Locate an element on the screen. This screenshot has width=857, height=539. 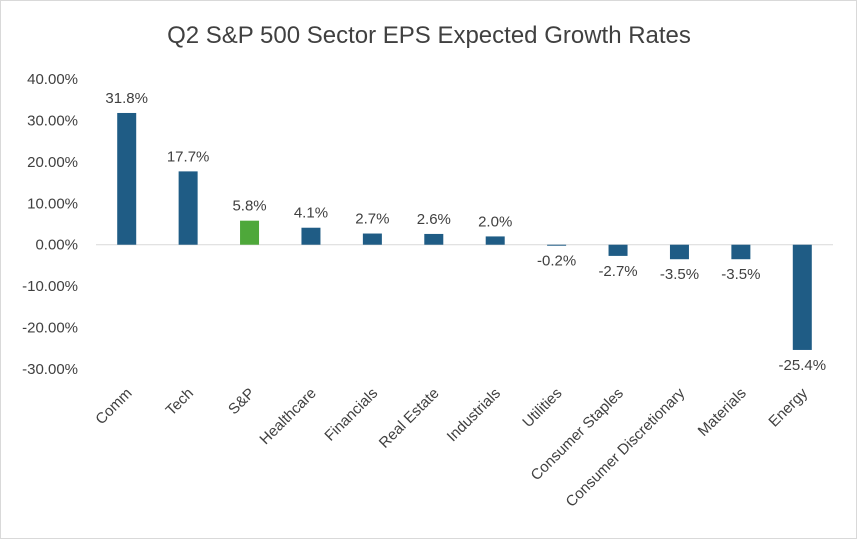
y-tick-label: -30.00% is located at coordinates (50, 369).